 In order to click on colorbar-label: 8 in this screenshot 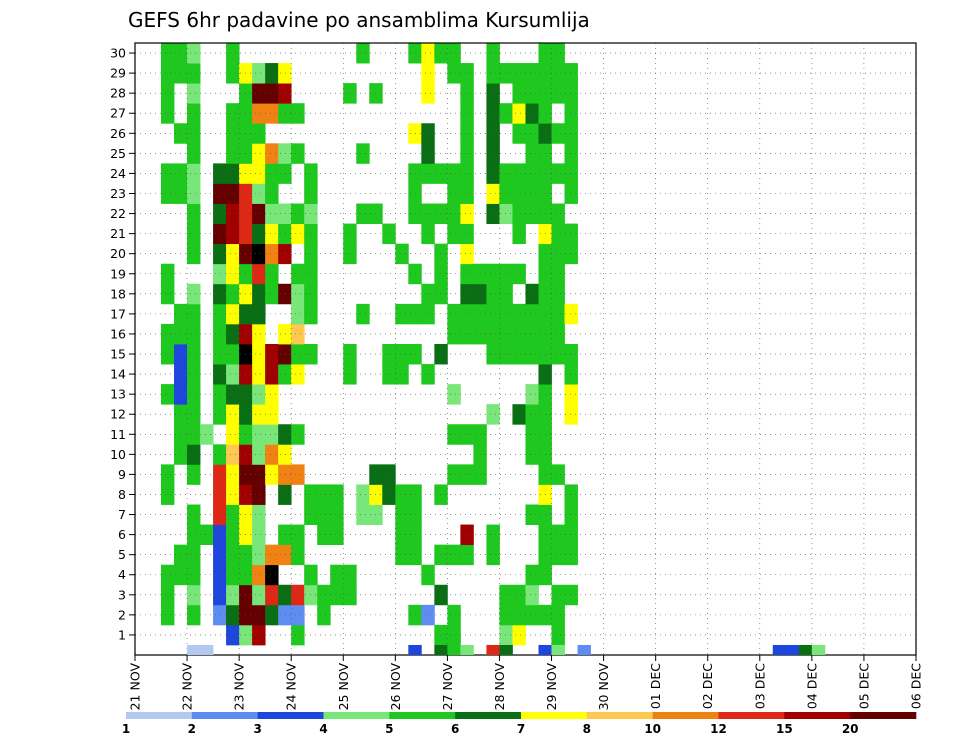, I will do `click(587, 729)`.